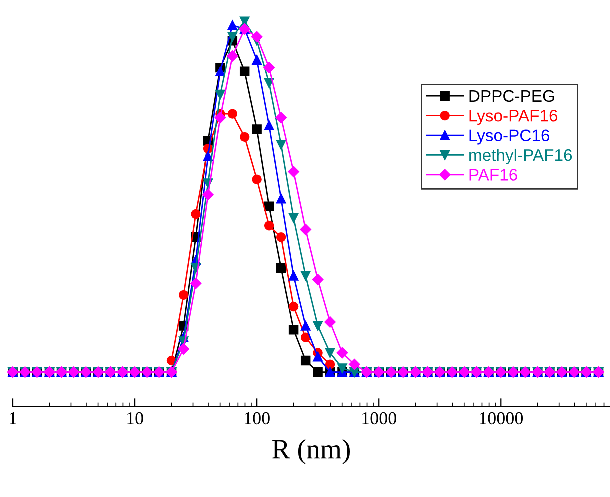 This screenshot has width=610, height=497. What do you see at coordinates (502, 418) in the screenshot?
I see `x-tick-label: 10000` at bounding box center [502, 418].